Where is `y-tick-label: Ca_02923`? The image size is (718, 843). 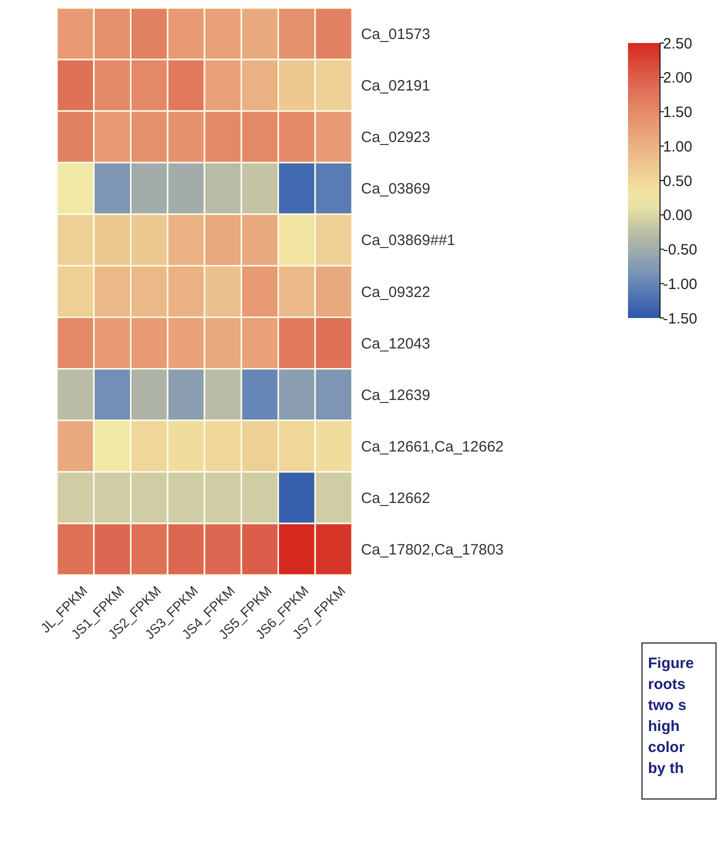 y-tick-label: Ca_02923 is located at coordinates (395, 137).